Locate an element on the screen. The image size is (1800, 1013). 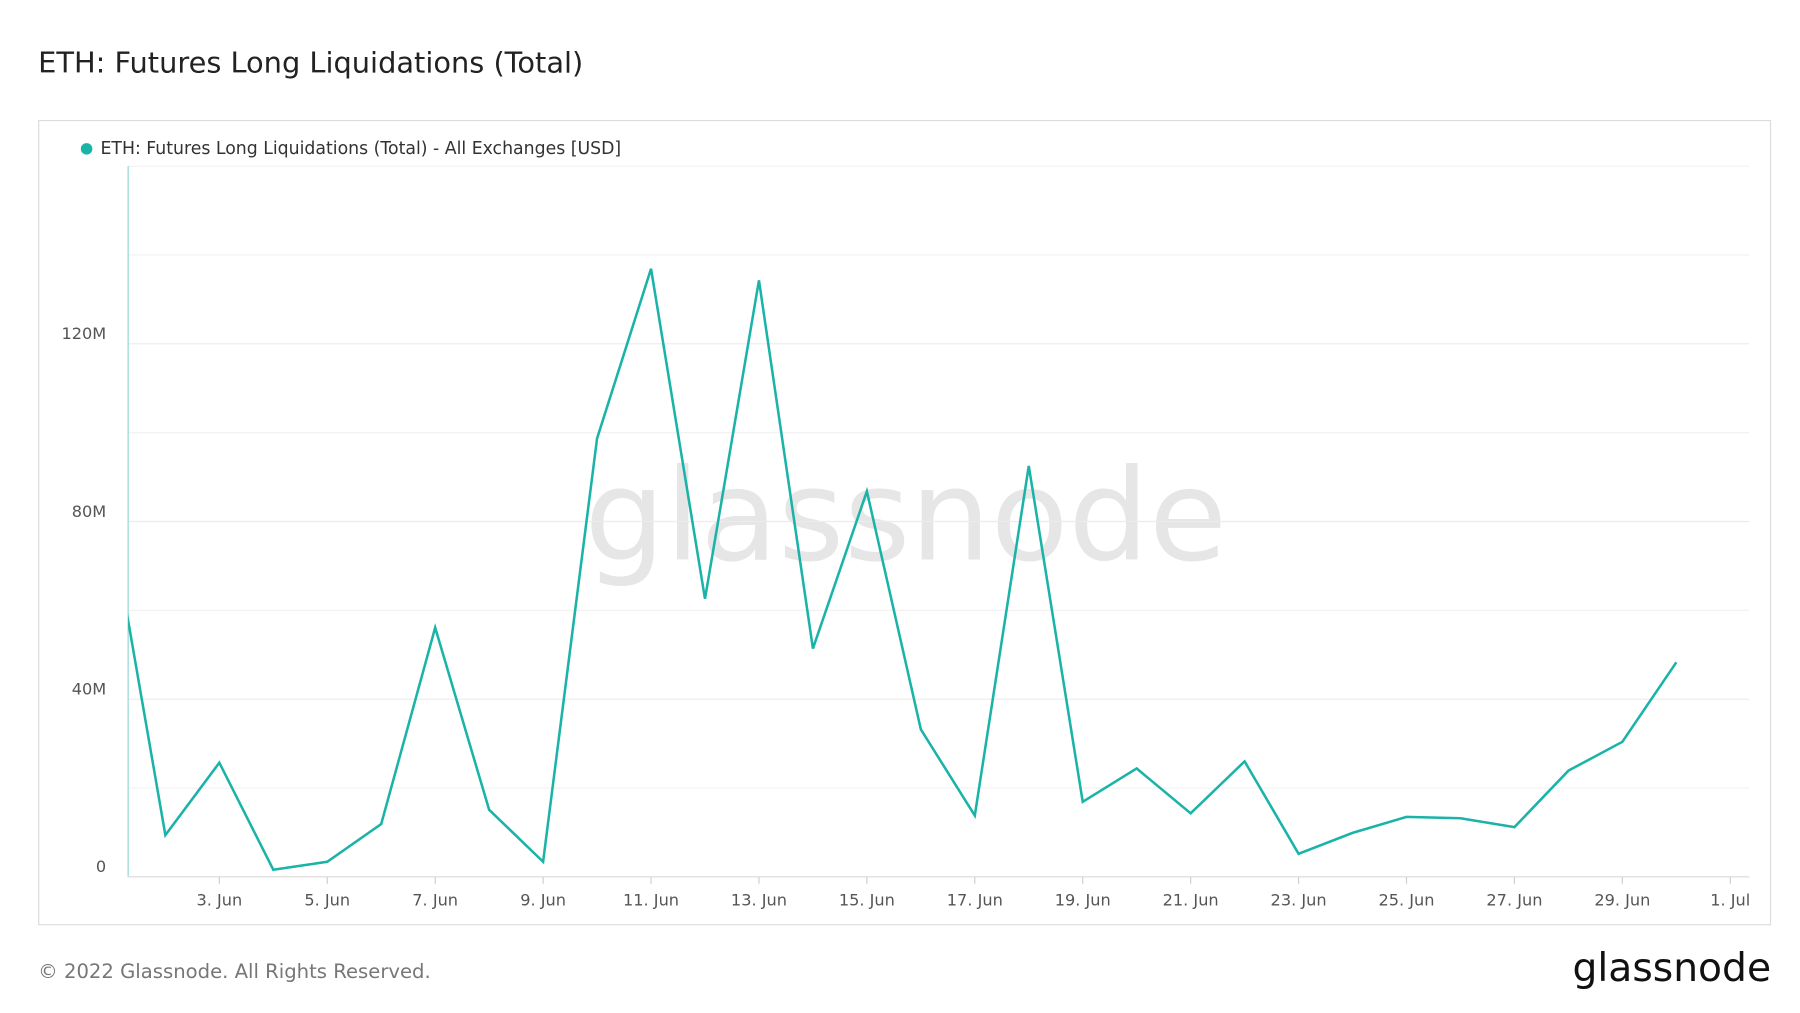
x-tick-label: 17. Jun is located at coordinates (975, 900).